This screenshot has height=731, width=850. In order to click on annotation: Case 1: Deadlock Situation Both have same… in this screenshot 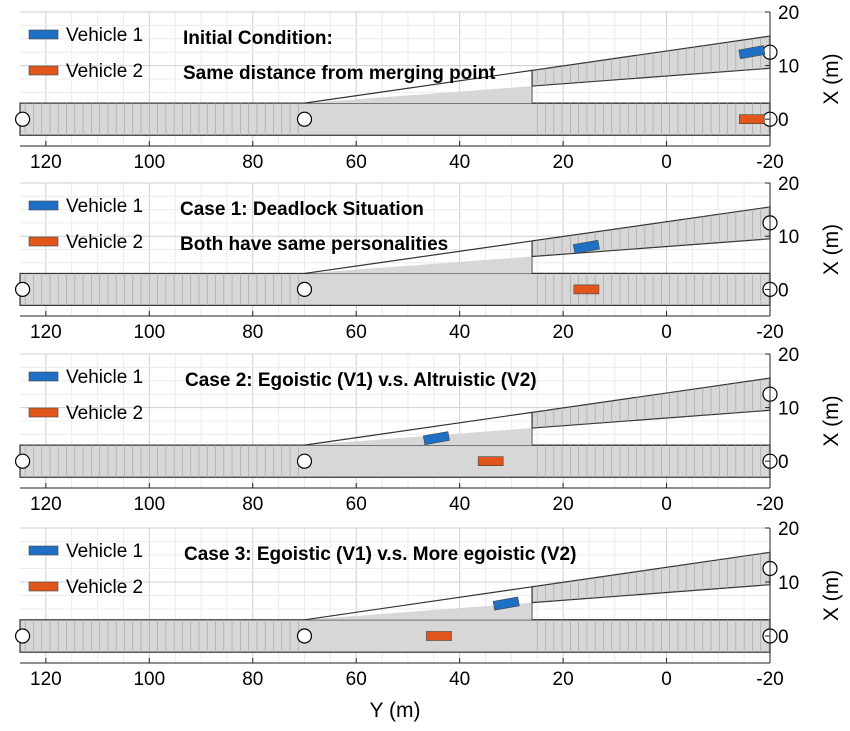, I will do `click(314, 227)`.